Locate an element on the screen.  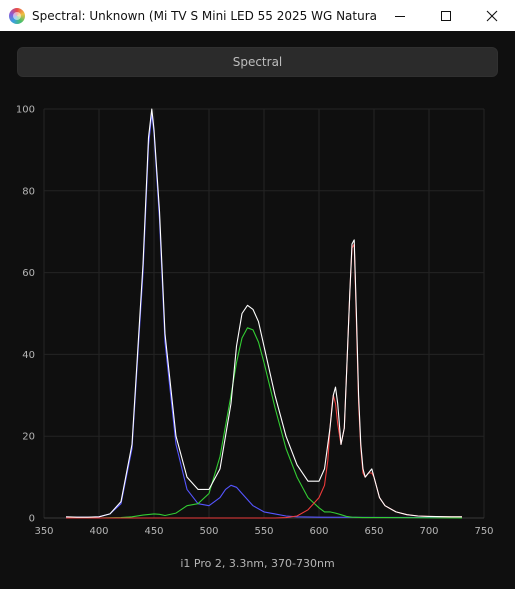
instrument-label: i1 Pro 2, 3.3nm, 370-730nm is located at coordinates (257, 563).